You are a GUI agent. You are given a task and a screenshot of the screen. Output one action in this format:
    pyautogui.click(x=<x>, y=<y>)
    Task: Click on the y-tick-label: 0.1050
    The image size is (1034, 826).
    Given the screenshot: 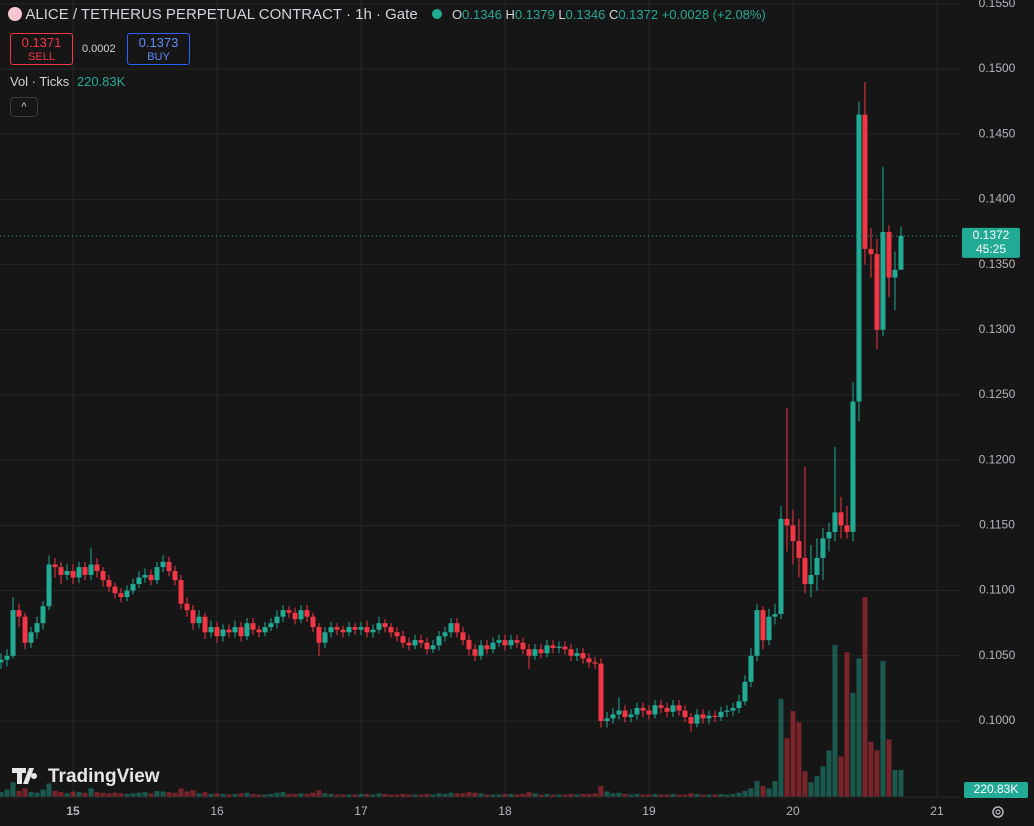 What is the action you would take?
    pyautogui.click(x=997, y=655)
    